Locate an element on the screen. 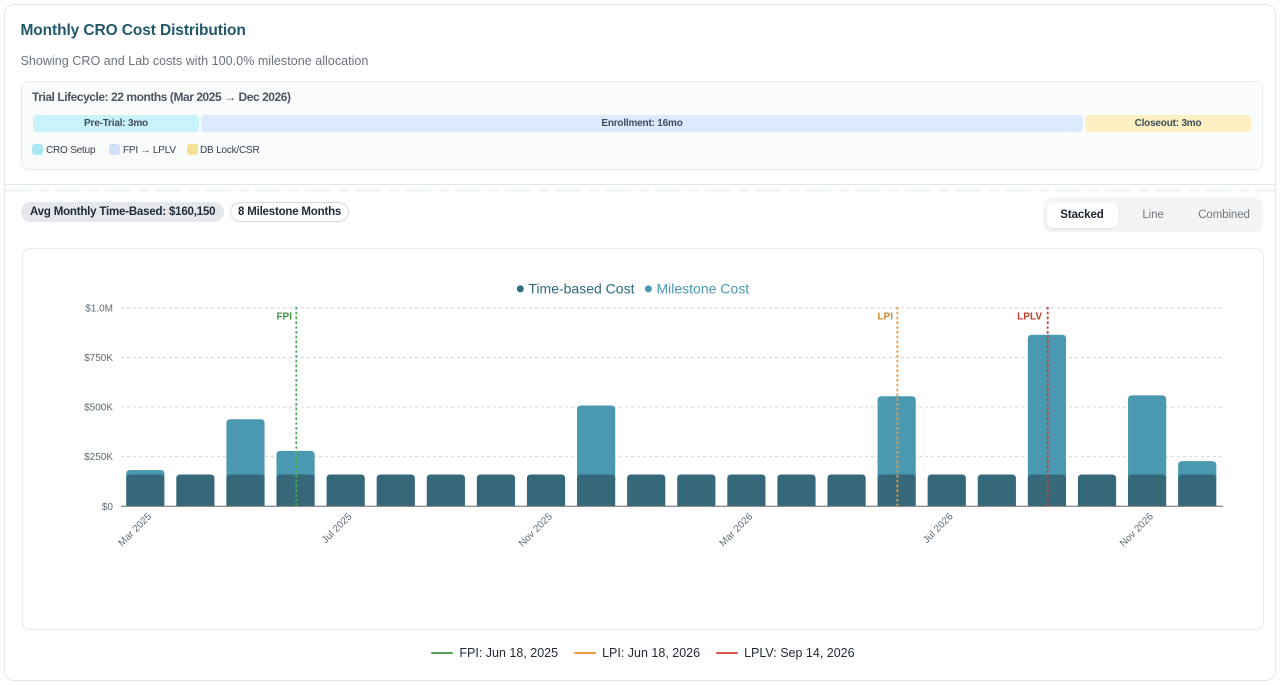  svg-text: Time-based Cost is located at coordinates (581, 288).